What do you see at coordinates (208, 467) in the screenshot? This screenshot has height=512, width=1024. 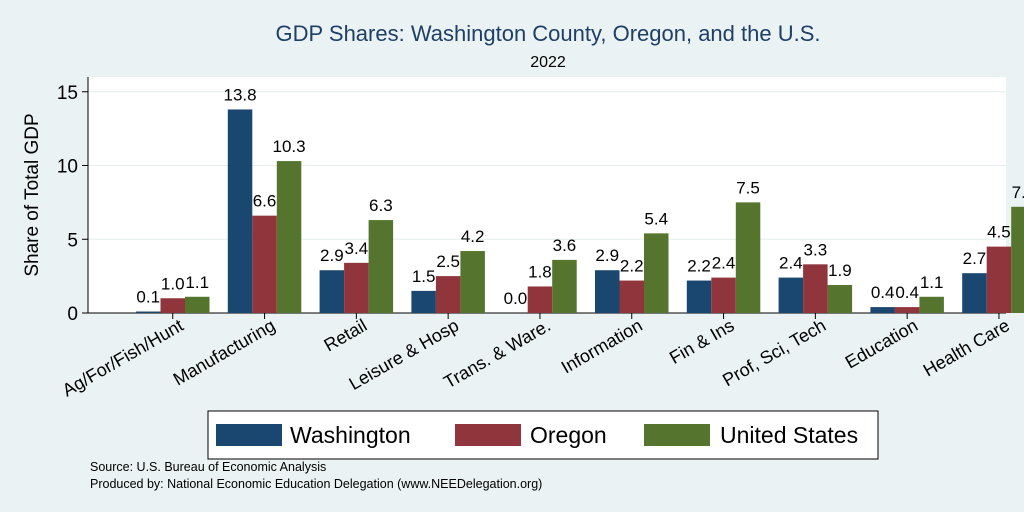 I see `source-line: Source: U.S. Bureau of Economic Analysis` at bounding box center [208, 467].